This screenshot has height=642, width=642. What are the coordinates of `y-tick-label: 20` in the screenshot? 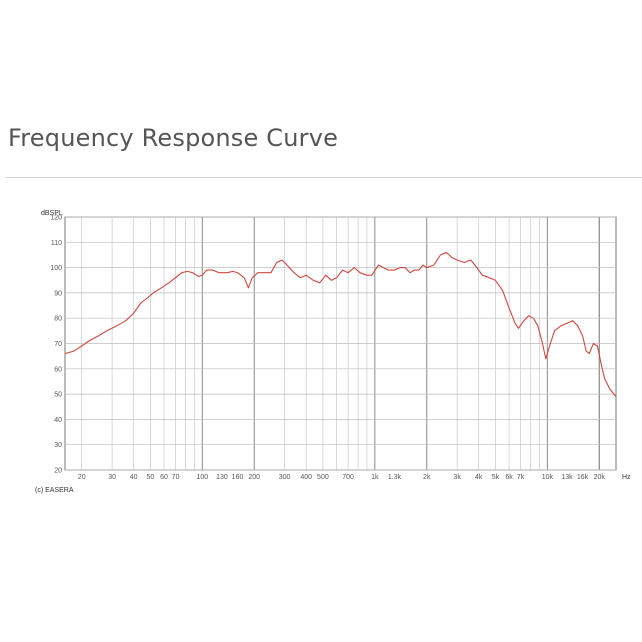 It's located at (58, 471).